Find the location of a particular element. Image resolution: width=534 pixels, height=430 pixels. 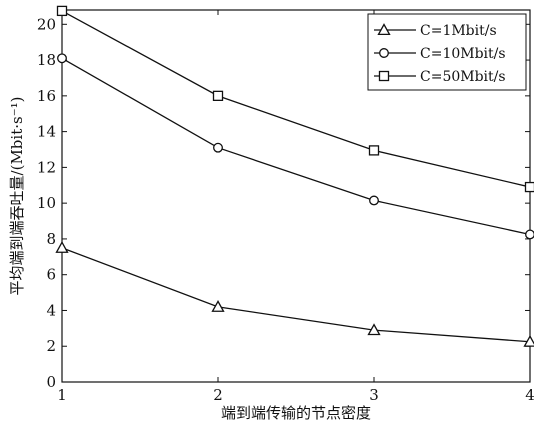

x-axis-title: 端到端传输的节点密度 is located at coordinates (296, 413).